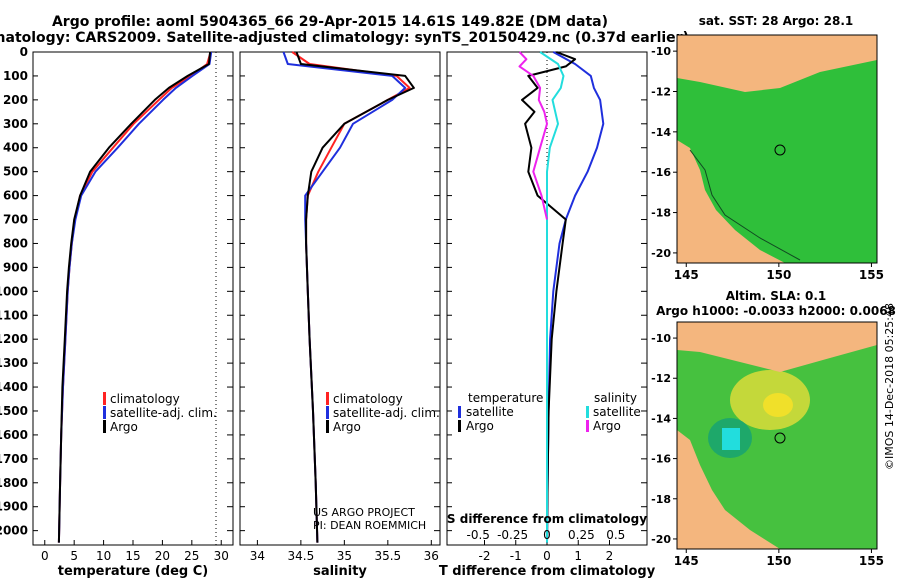  I want to click on legend-swatch-t-argo, so click(459, 426).